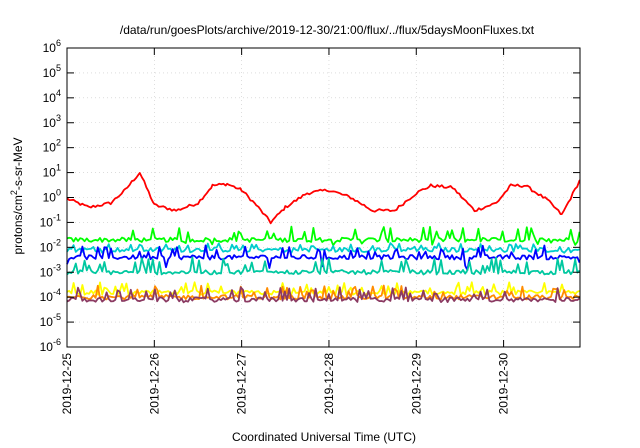  I want to click on x-tick-label: 2019-12-25, so click(67, 384).